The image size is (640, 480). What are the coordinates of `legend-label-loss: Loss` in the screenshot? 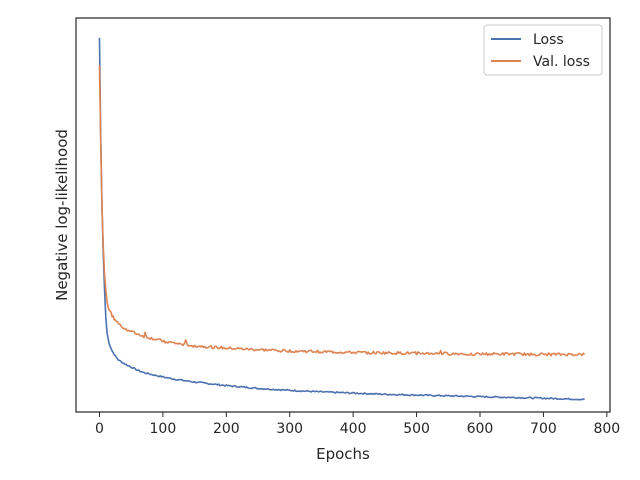 It's located at (548, 40).